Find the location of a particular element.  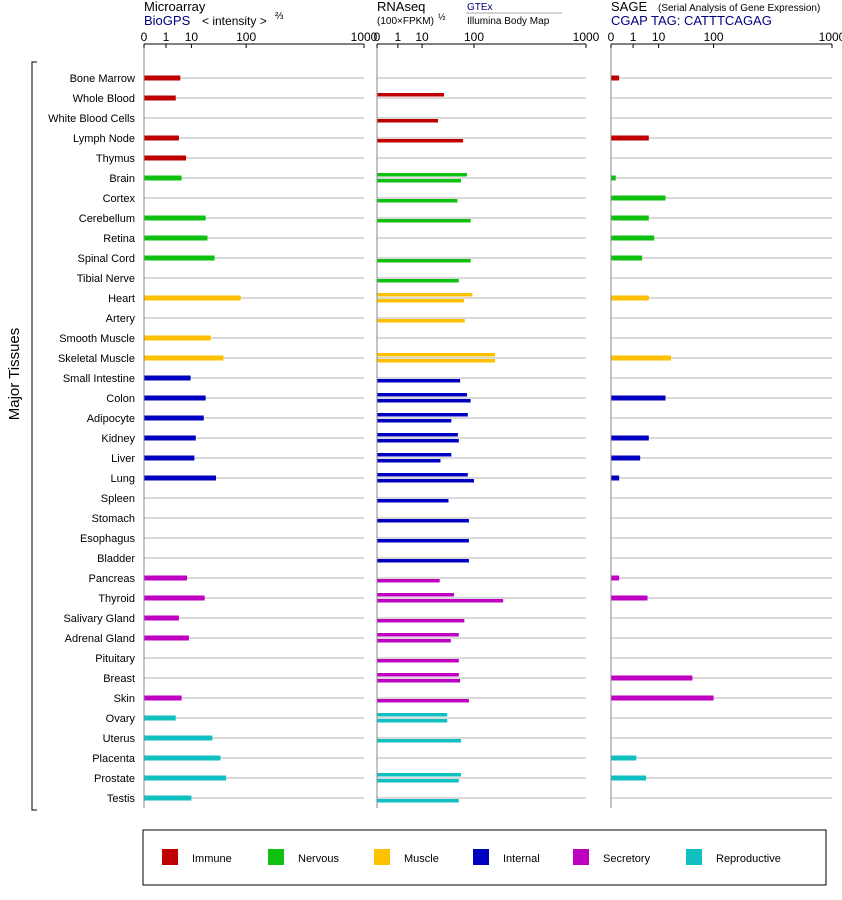

tissue-label: Placenta is located at coordinates (114, 759).